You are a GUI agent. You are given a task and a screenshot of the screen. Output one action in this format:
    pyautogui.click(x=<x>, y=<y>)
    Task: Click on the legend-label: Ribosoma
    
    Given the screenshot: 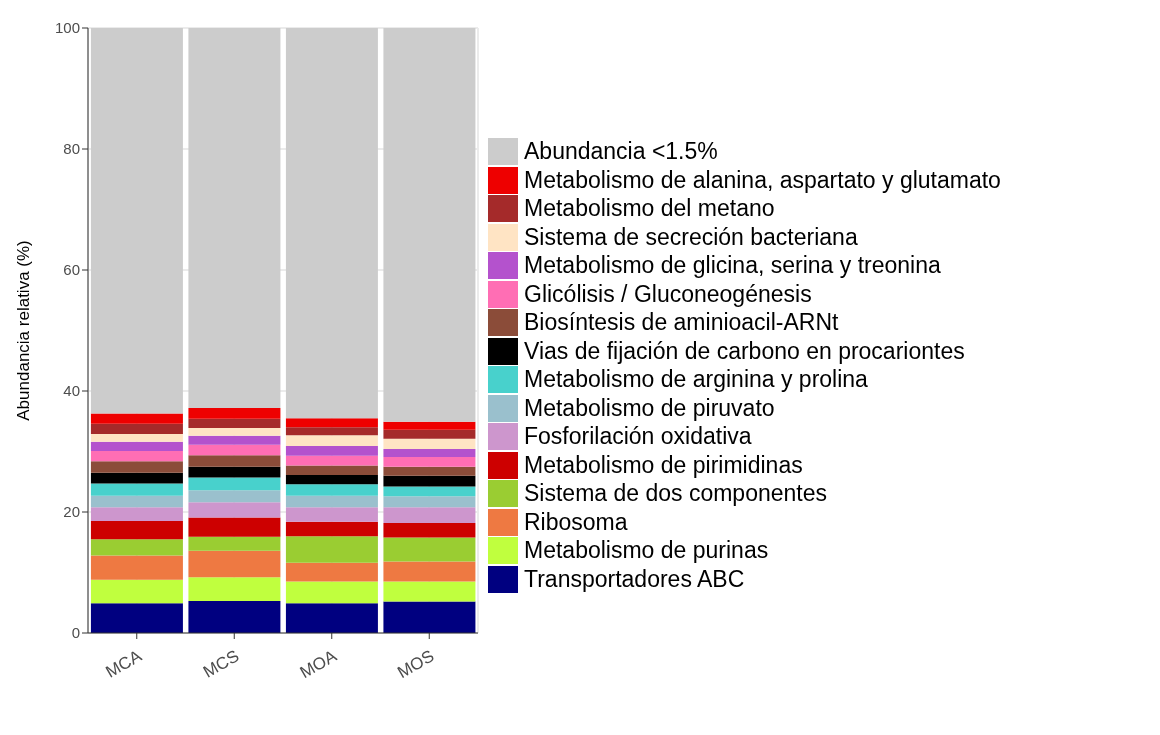 What is the action you would take?
    pyautogui.click(x=576, y=522)
    